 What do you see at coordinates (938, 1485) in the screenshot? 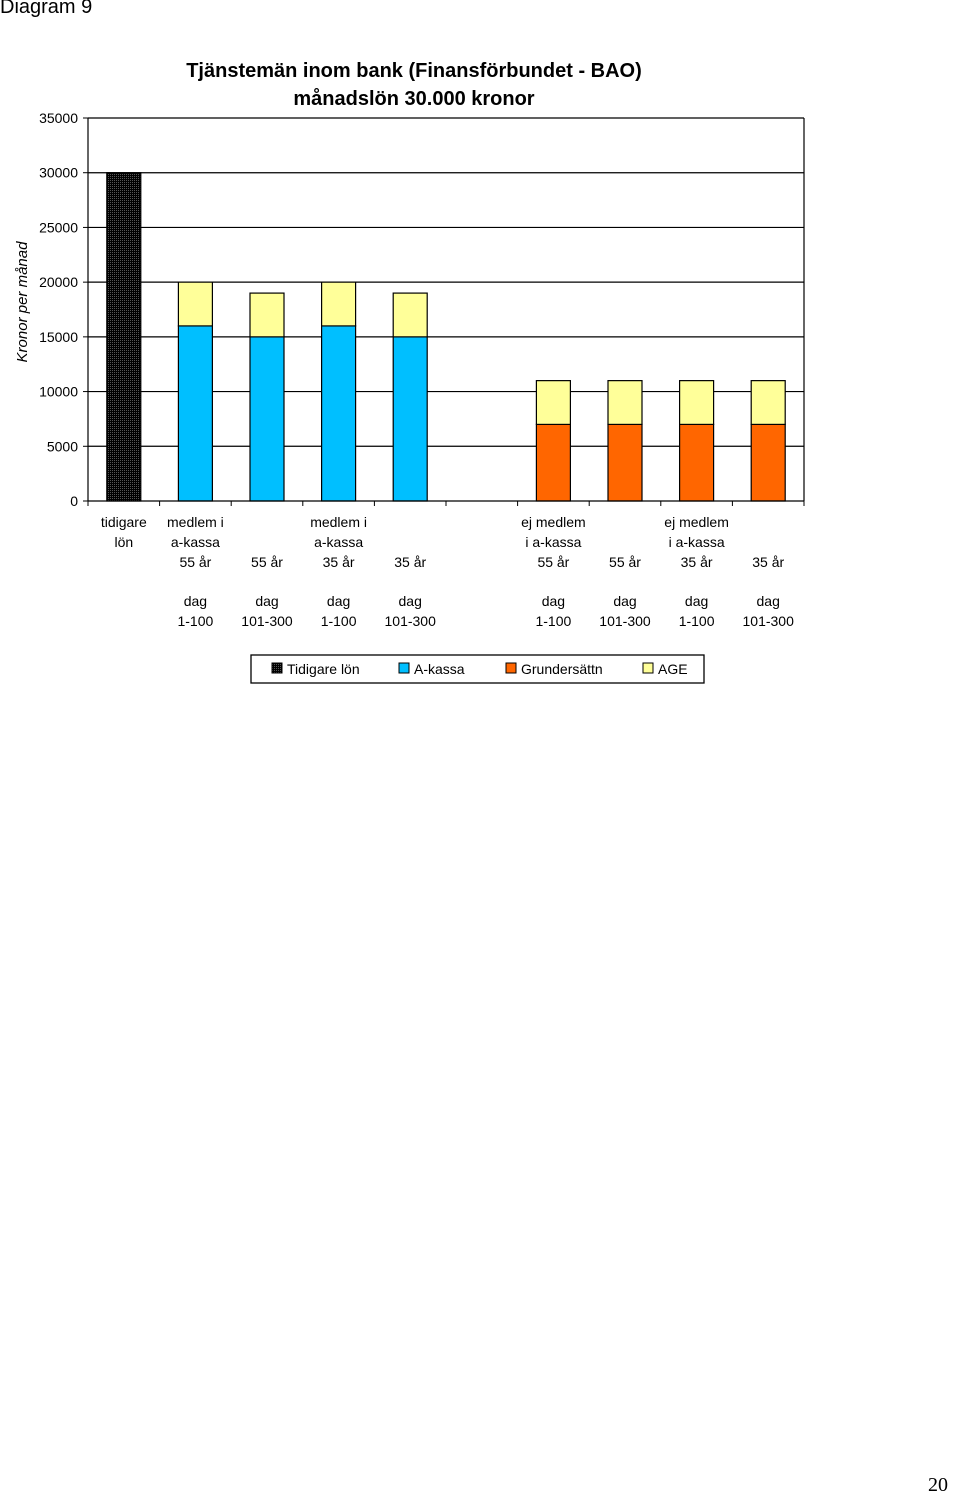
I see `page-number: 20` at bounding box center [938, 1485].